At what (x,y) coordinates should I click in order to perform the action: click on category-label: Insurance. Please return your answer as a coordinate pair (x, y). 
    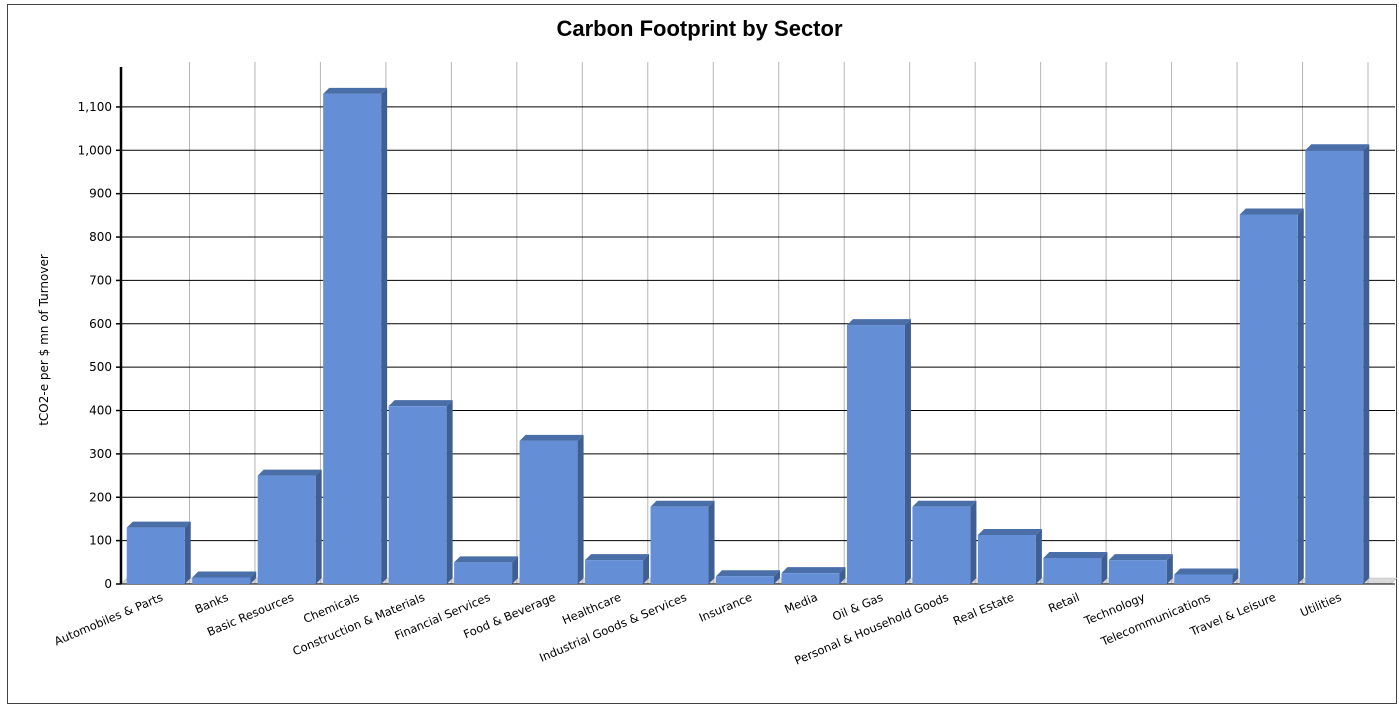
    Looking at the image, I should click on (725, 607).